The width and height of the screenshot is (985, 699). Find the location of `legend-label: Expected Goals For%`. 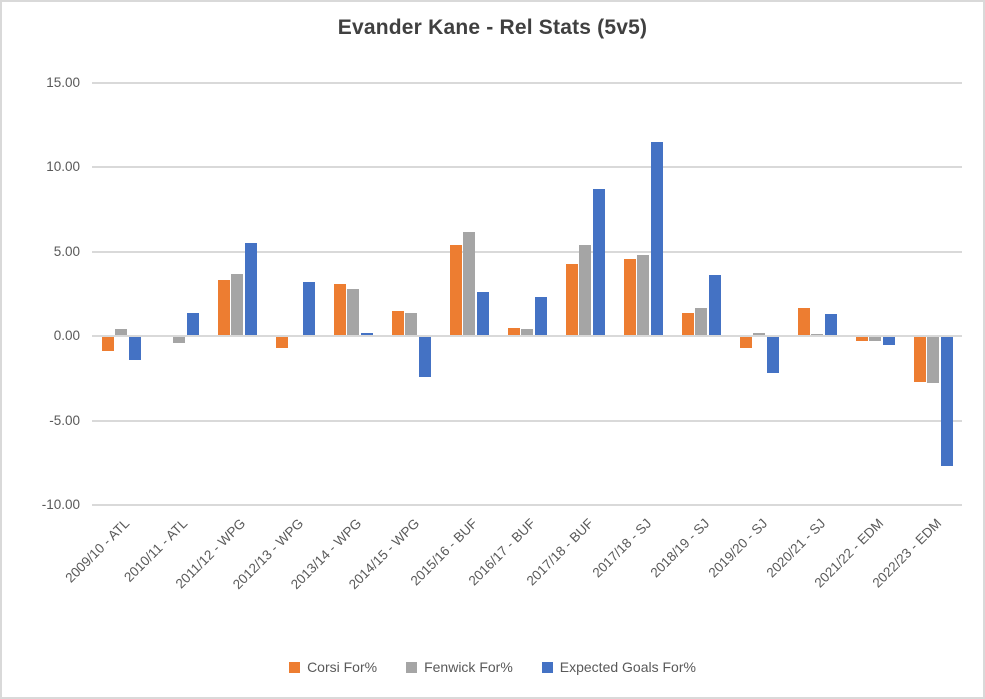

legend-label: Expected Goals For% is located at coordinates (627, 667).